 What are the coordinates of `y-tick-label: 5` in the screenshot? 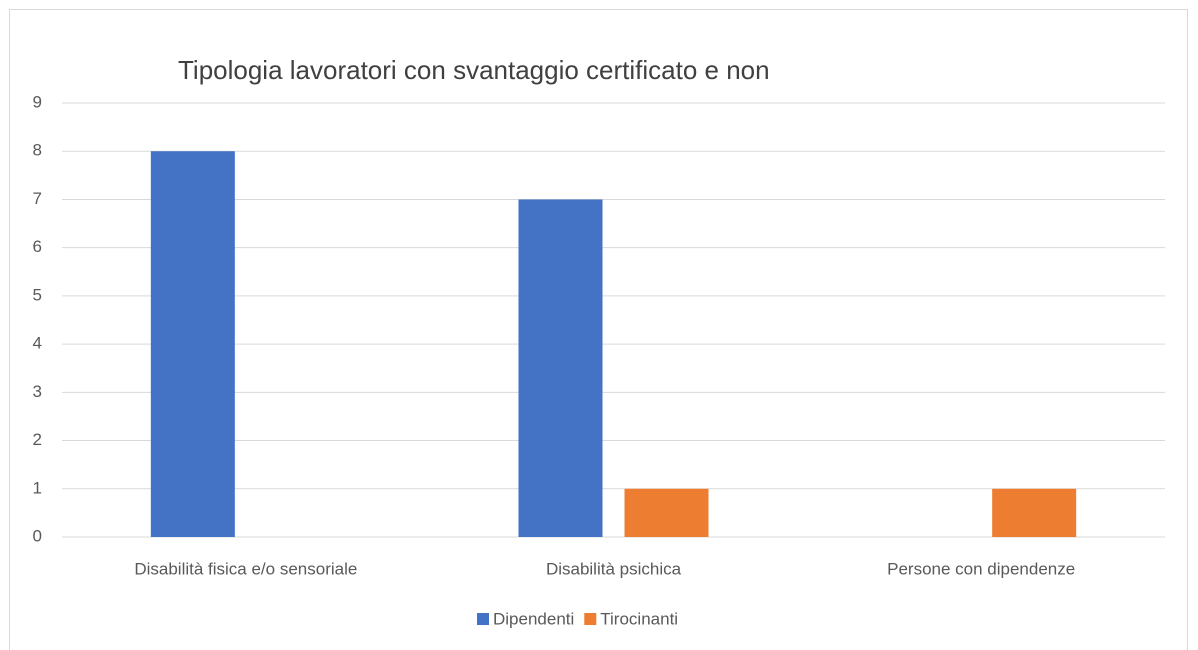 It's located at (37, 294).